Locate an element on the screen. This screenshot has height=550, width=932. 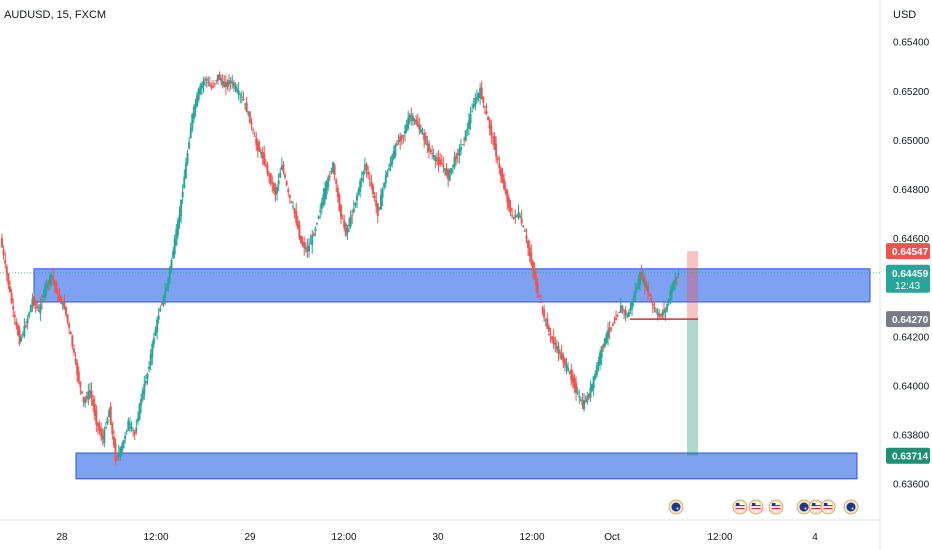
au-flag-star is located at coordinates (852, 508).